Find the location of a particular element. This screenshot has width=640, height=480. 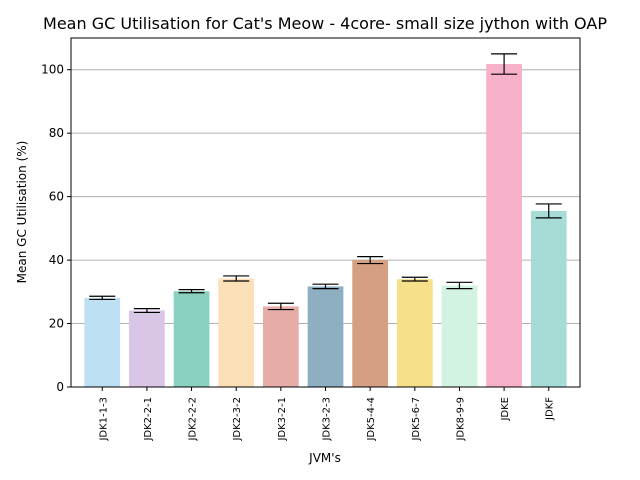

y-tick-label: 0 is located at coordinates (60, 387).